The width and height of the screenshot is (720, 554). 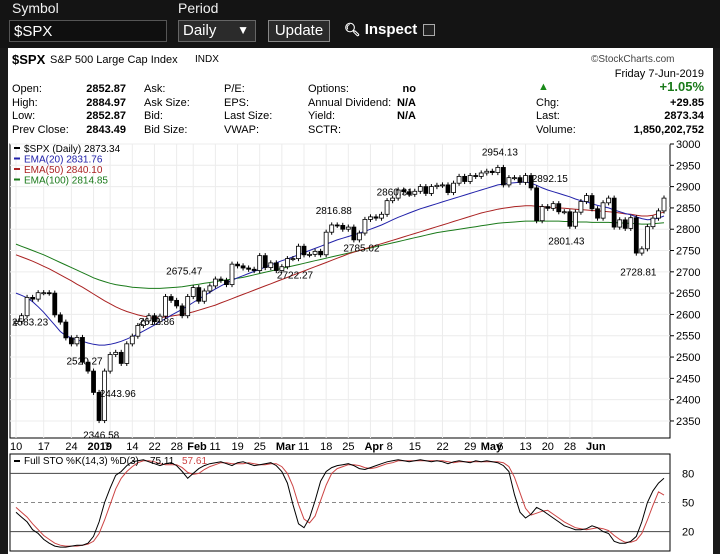 What do you see at coordinates (688, 294) in the screenshot?
I see `y-tick-label: 2650` at bounding box center [688, 294].